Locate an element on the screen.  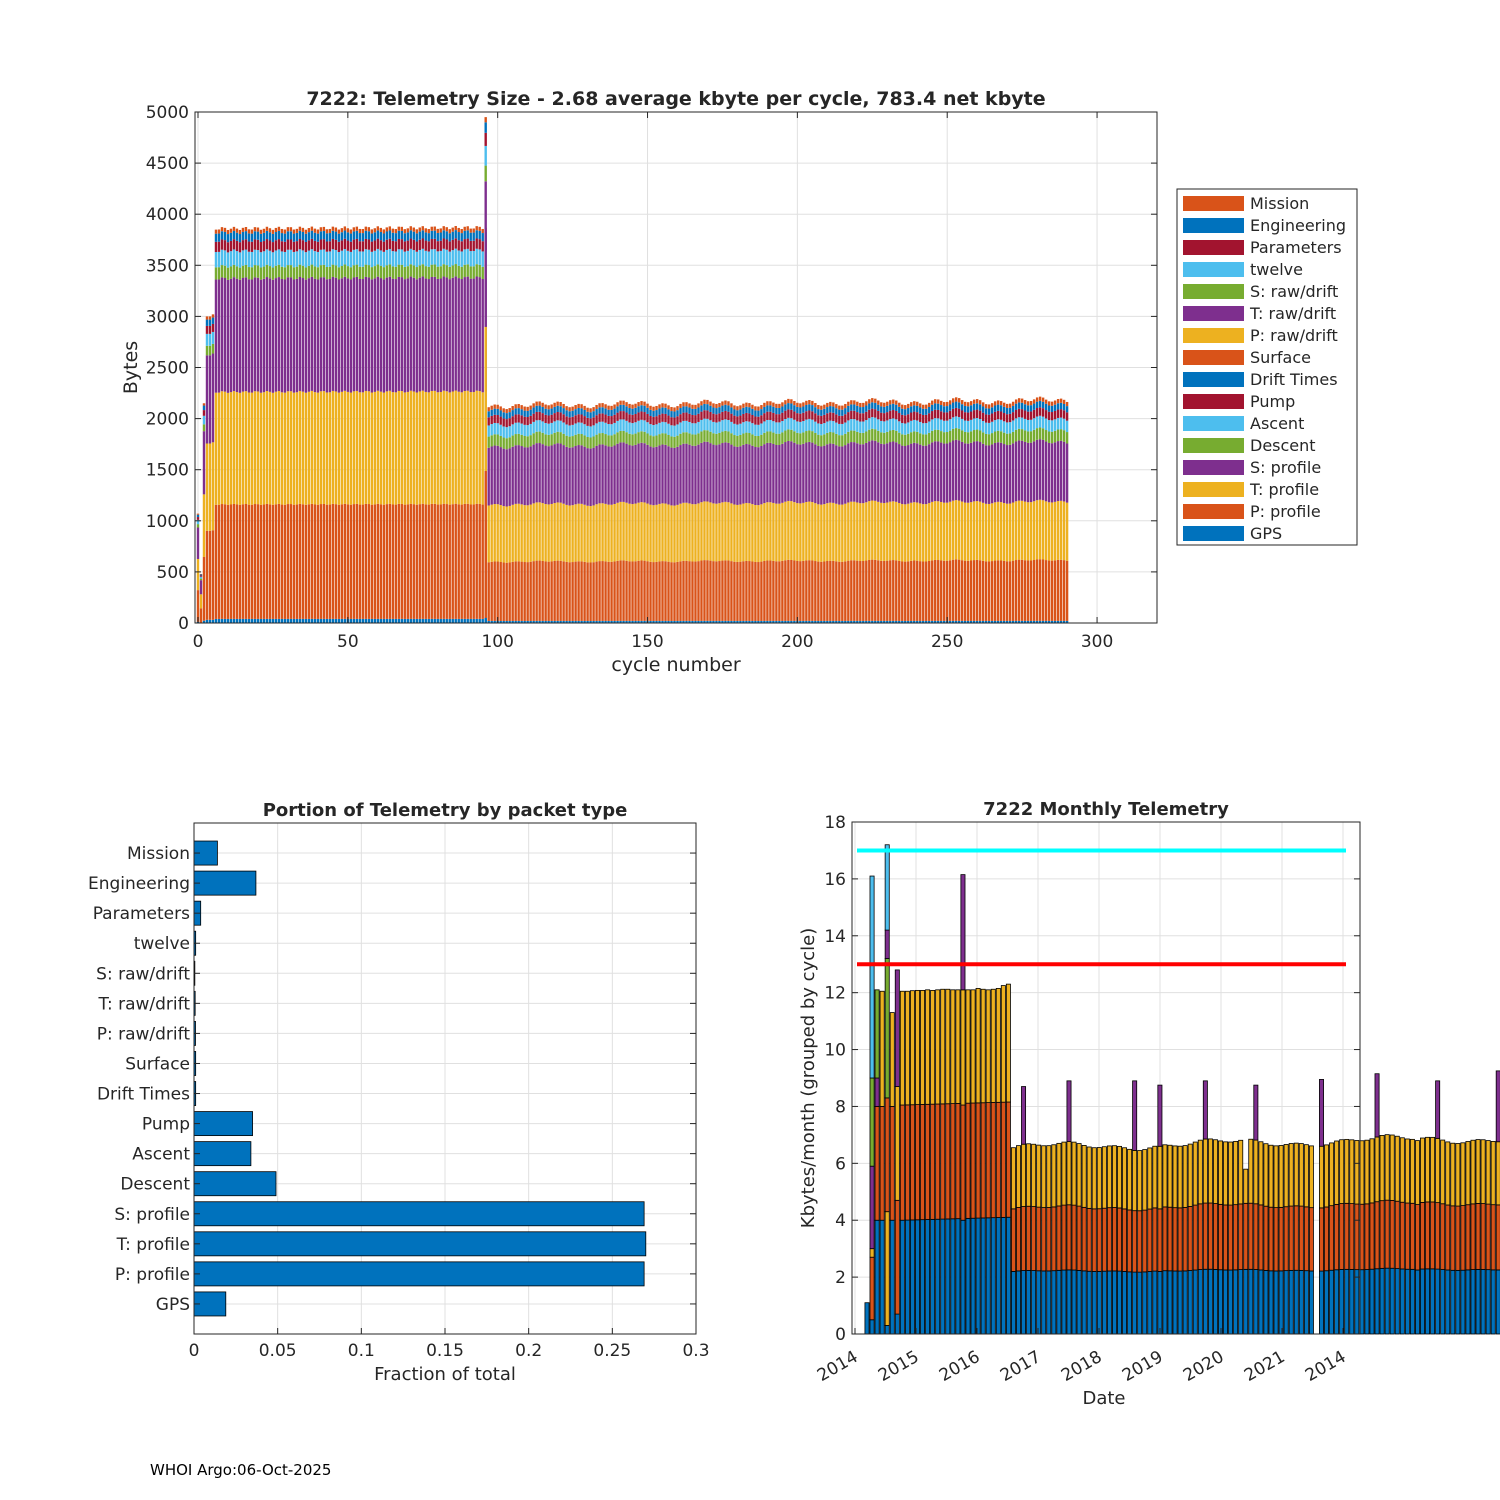
chart-title: Portion of Telemetry by packet type is located at coordinates (445, 810).